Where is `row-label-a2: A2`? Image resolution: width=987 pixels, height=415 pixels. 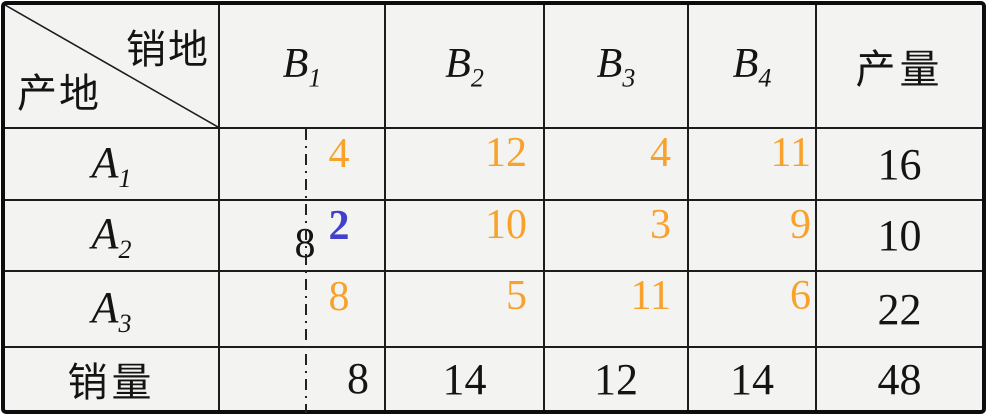 row-label-a2: A2 is located at coordinates (112, 236).